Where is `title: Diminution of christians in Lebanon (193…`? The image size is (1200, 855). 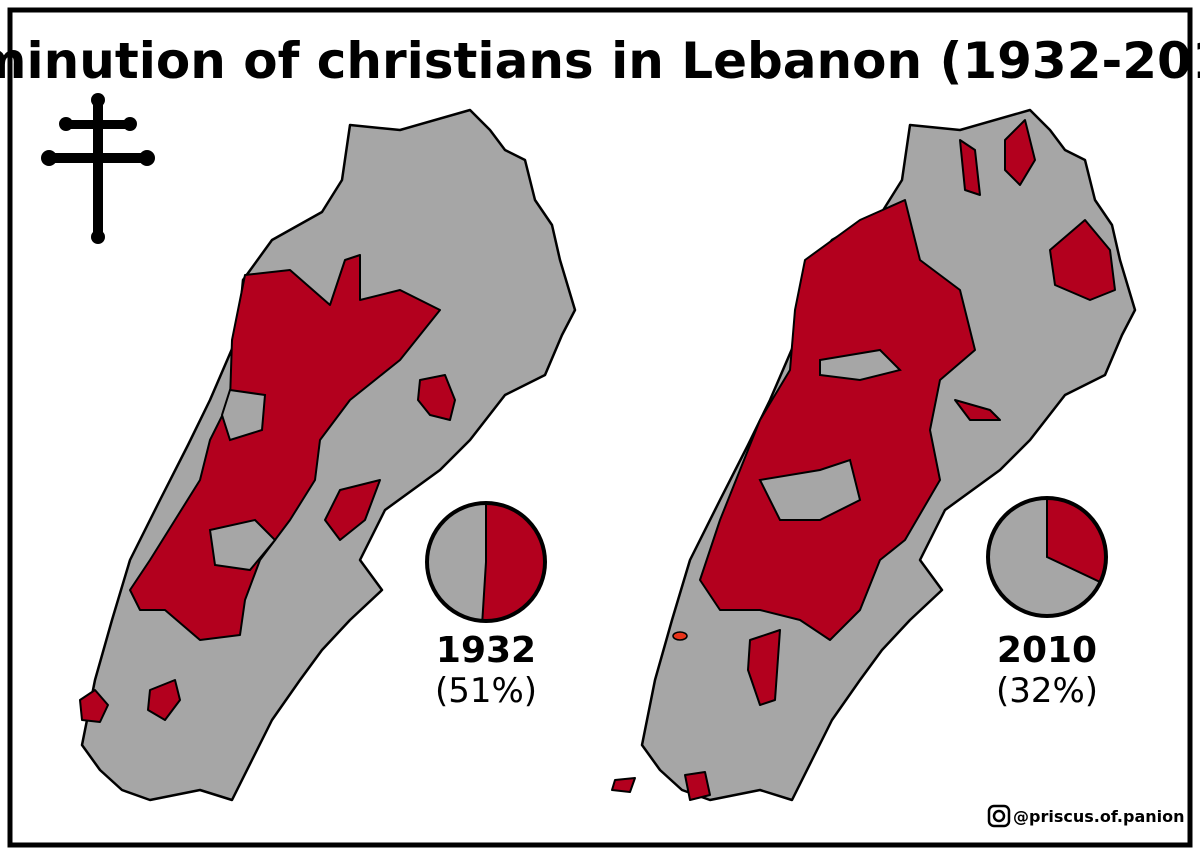
title: Diminution of christians in Lebanon (193… is located at coordinates (600, 61).